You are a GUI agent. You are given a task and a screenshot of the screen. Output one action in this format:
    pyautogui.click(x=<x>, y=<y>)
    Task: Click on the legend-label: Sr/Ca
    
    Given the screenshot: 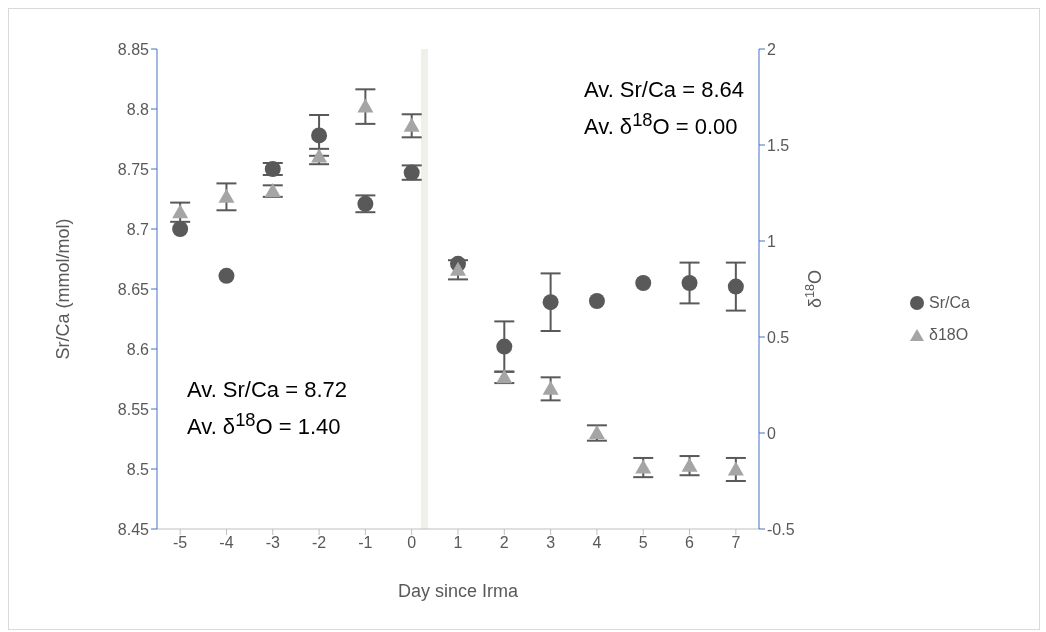 What is the action you would take?
    pyautogui.click(x=949, y=303)
    